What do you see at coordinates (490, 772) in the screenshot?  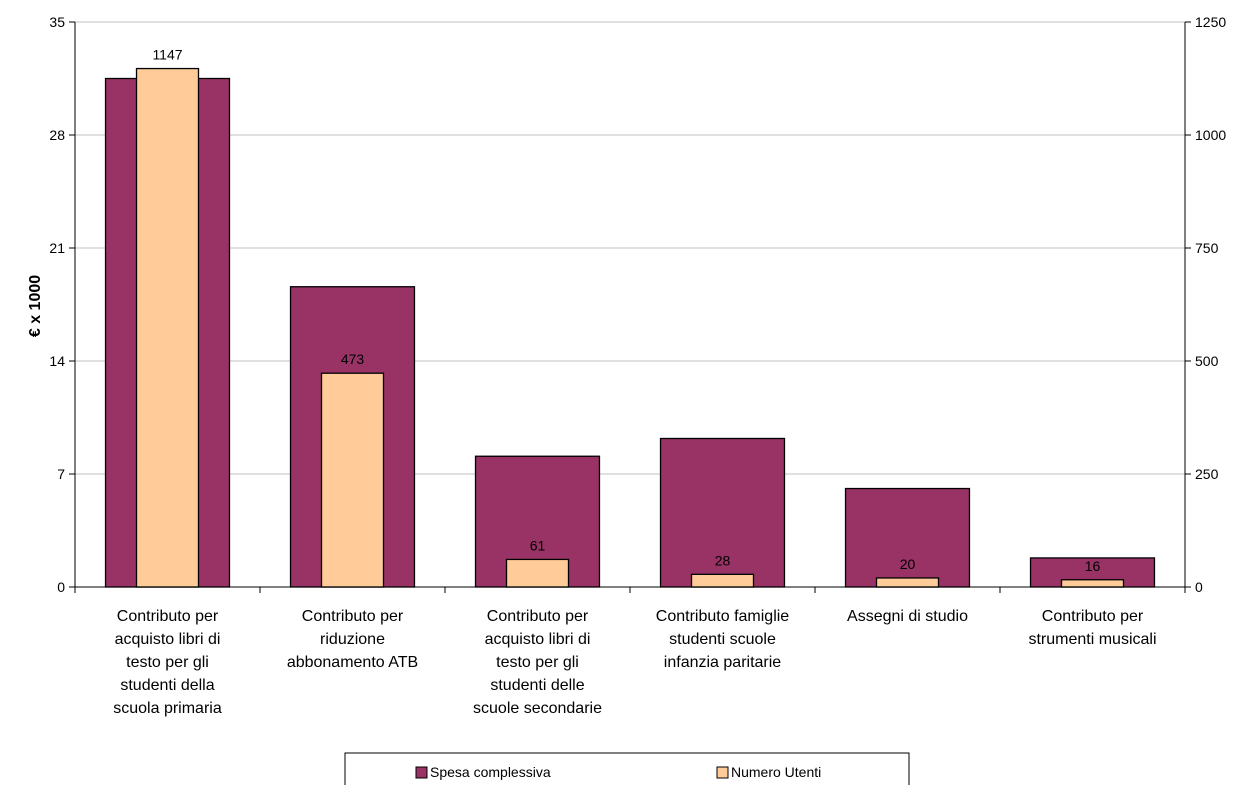 I see `legend-label-spesa: Spesa complessiva` at bounding box center [490, 772].